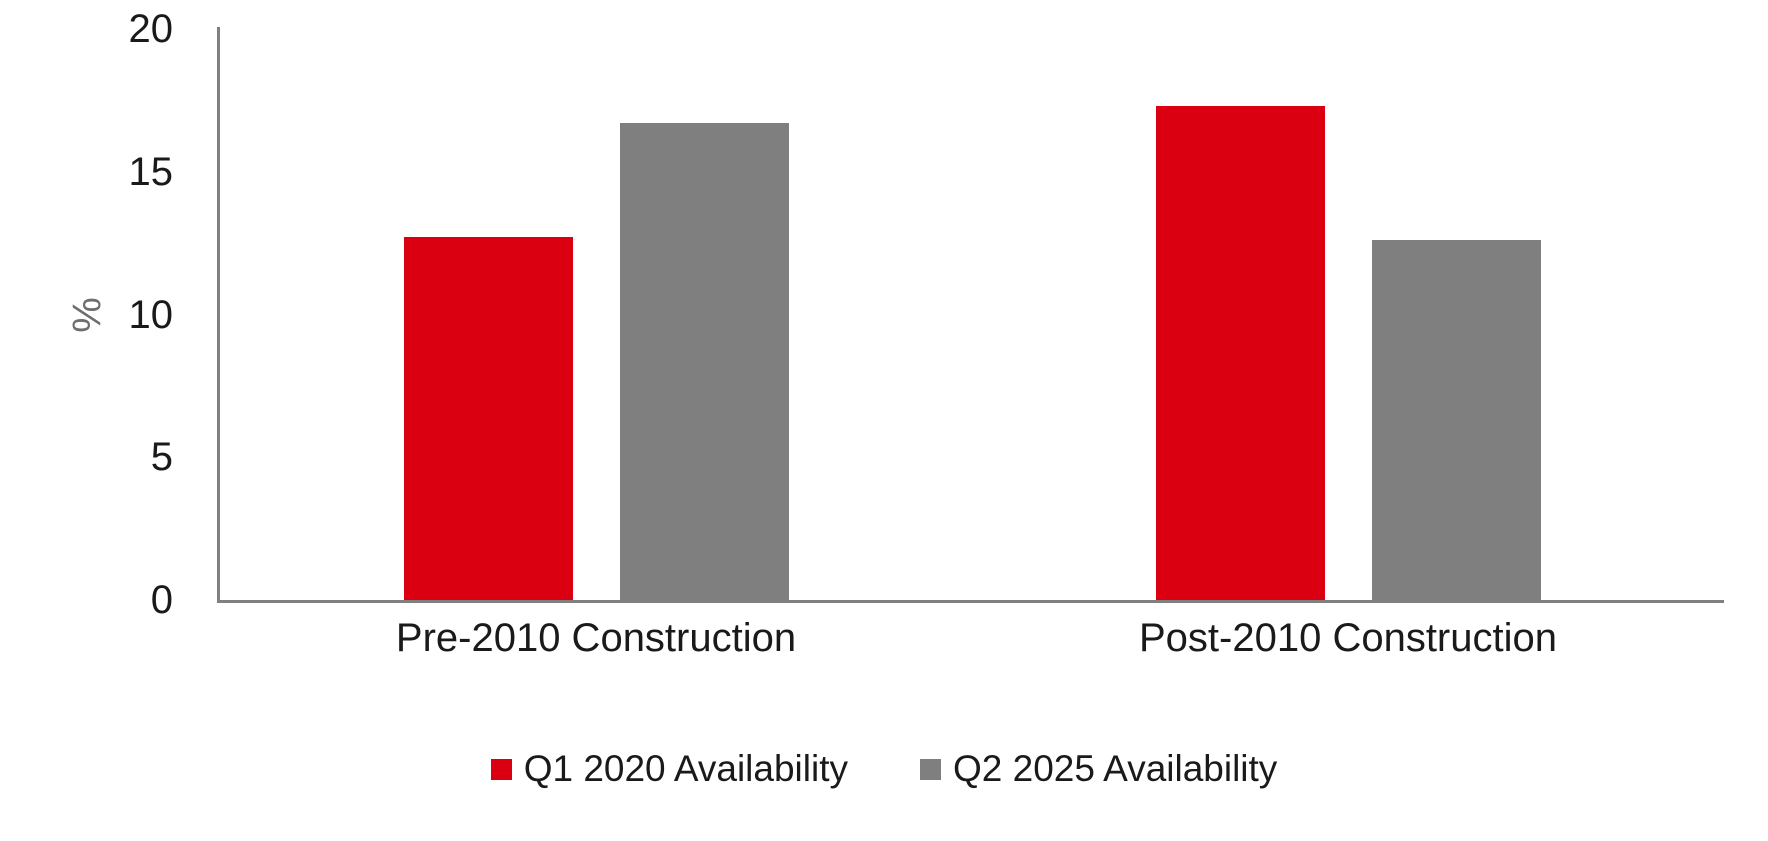  I want to click on category-label-2: Post-2010 Construction, so click(1347, 638).